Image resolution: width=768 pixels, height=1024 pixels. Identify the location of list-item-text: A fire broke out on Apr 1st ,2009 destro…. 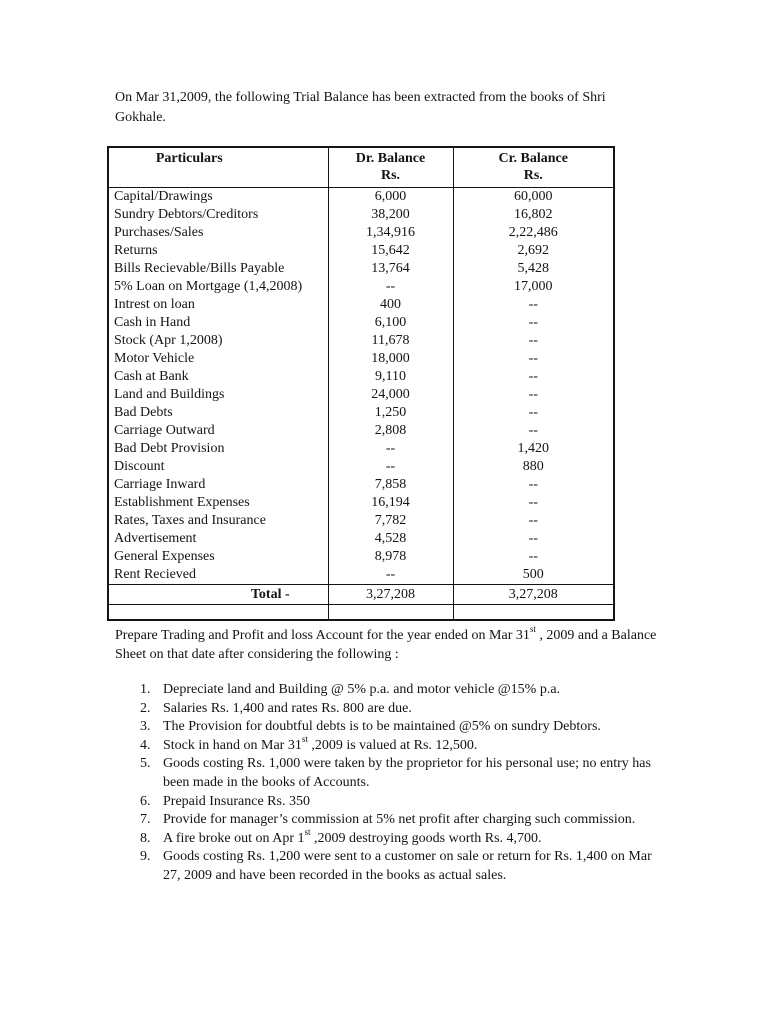
(411, 838).